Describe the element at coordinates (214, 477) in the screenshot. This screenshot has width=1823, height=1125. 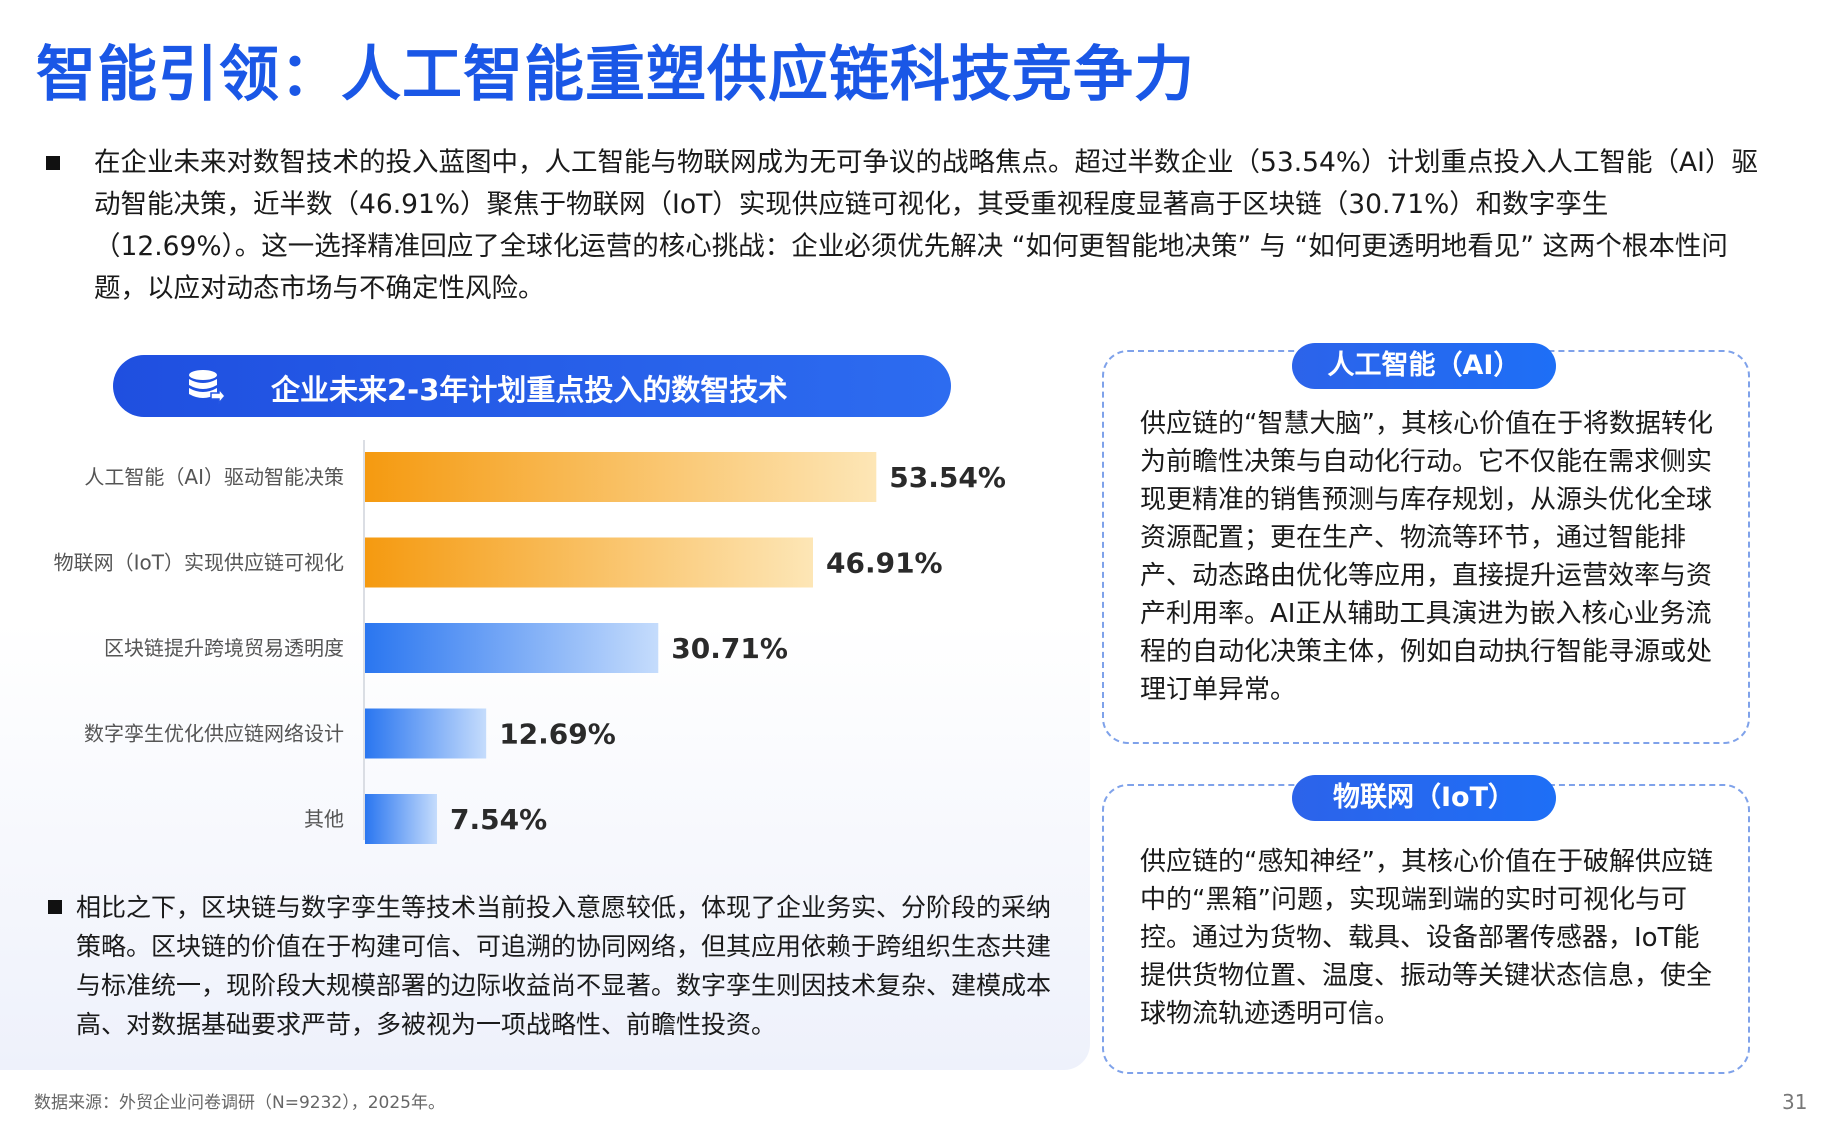
I see `category-label-0: 人工智能（AI）驱动智能决策` at that location.